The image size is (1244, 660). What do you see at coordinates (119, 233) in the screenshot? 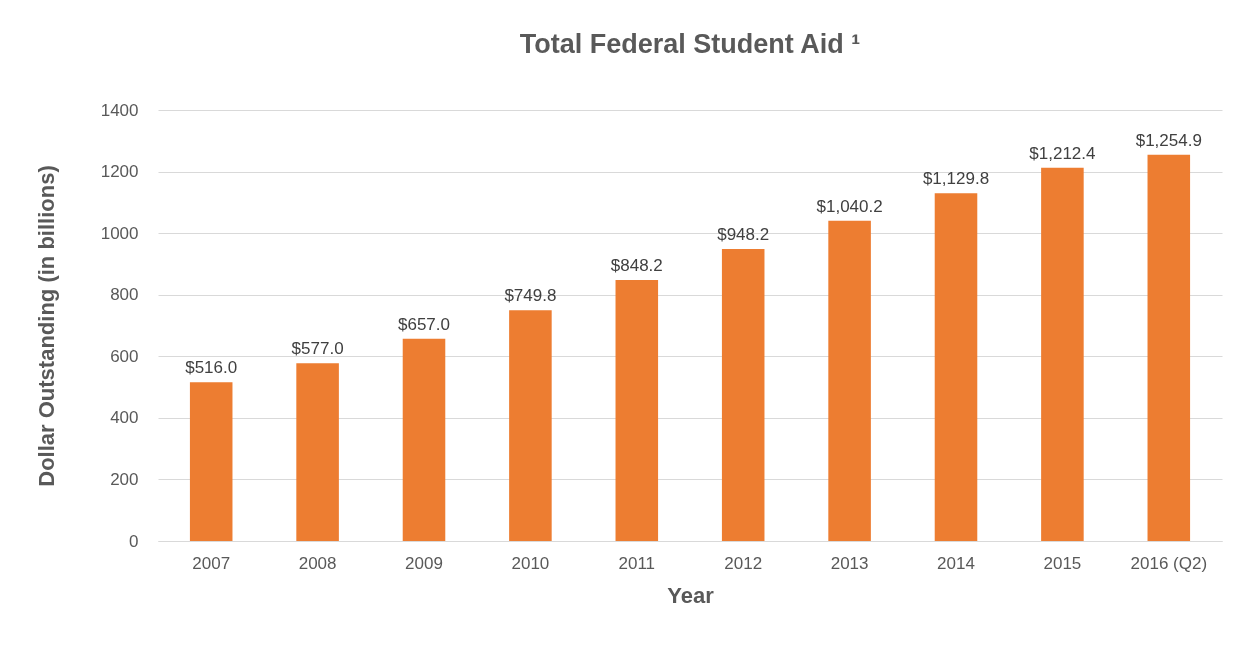
I see `y-tick-label: 1000` at bounding box center [119, 233].